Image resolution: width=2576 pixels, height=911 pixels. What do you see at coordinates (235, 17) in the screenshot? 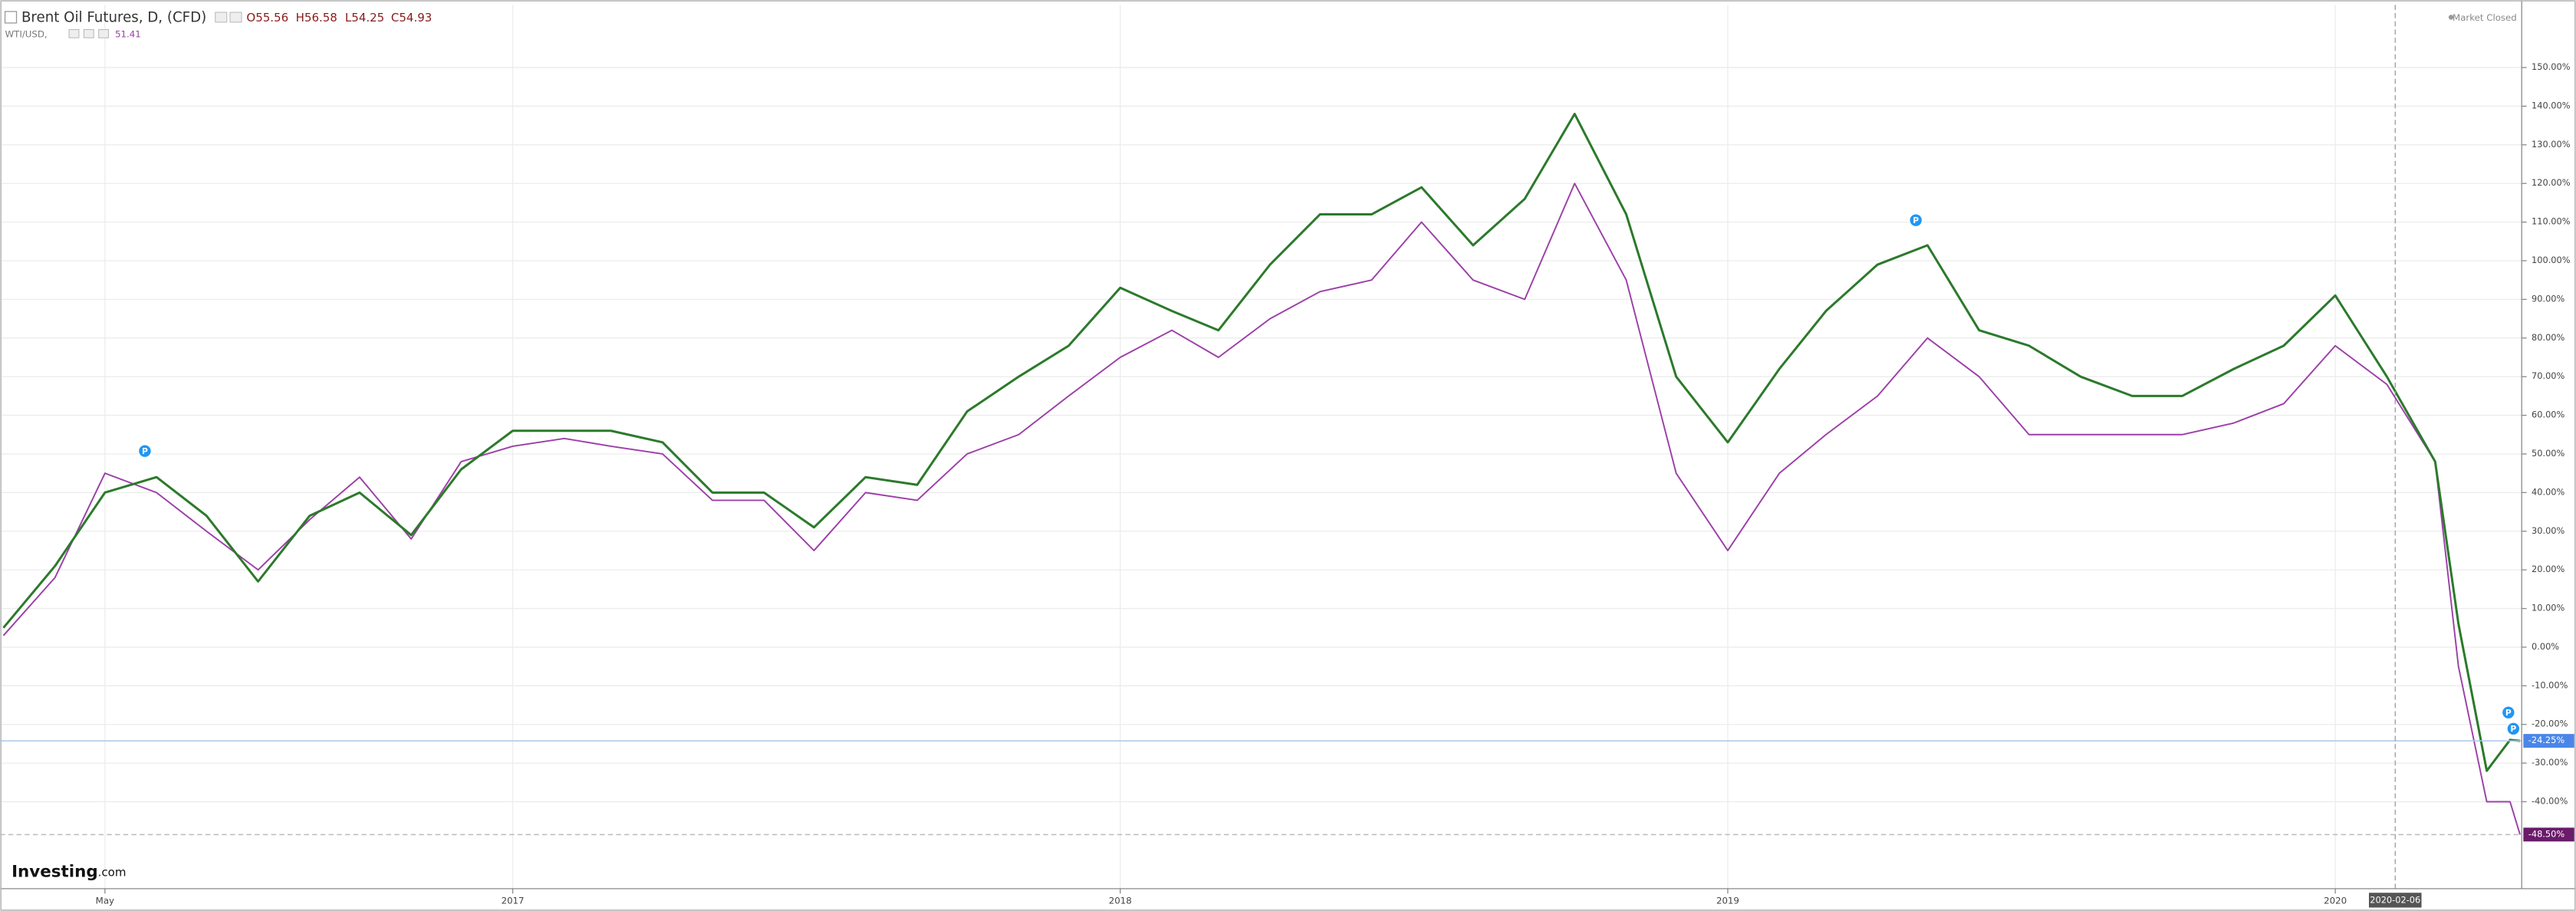
I see `hide-icon` at bounding box center [235, 17].